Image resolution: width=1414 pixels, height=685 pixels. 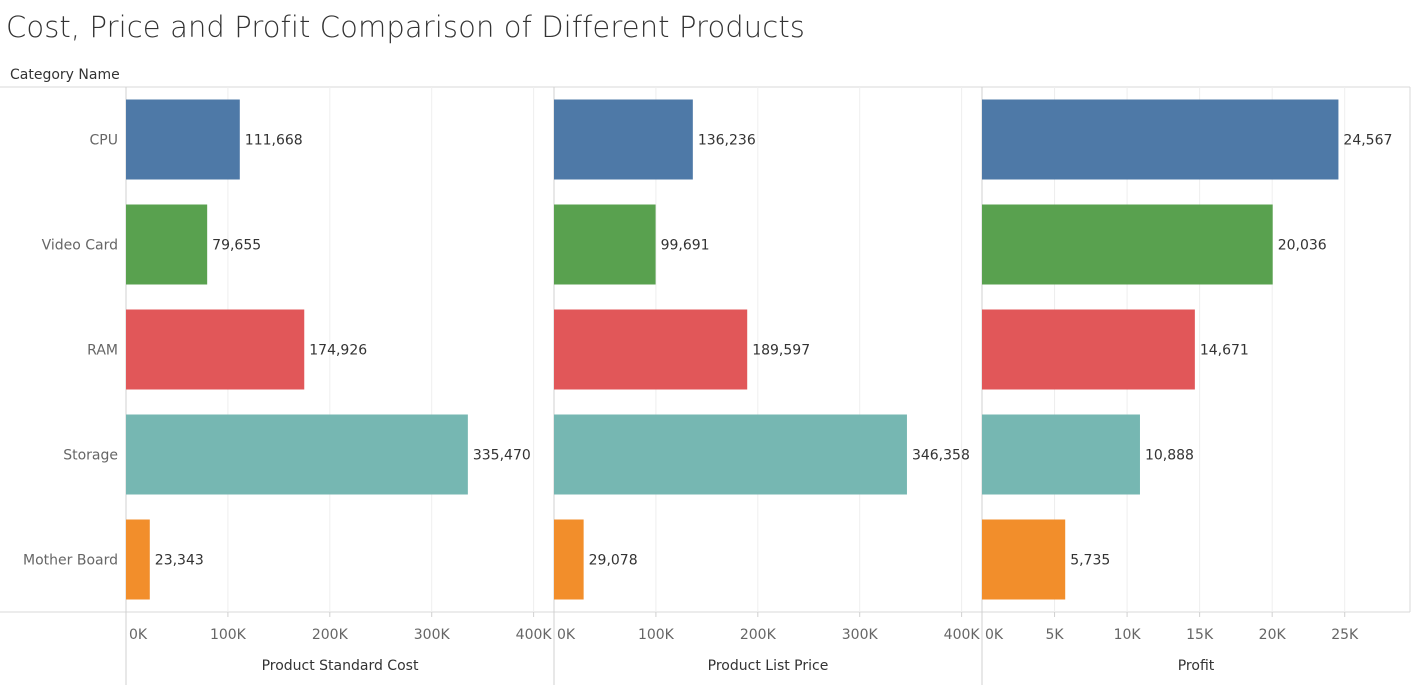 What do you see at coordinates (1128, 635) in the screenshot?
I see `tick-label-profit: 10K` at bounding box center [1128, 635].